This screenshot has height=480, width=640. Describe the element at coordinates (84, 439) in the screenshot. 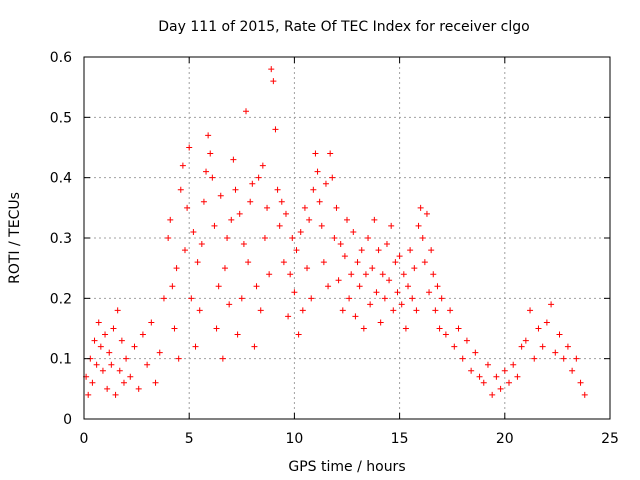

I see `x-tick-label: 0` at that location.